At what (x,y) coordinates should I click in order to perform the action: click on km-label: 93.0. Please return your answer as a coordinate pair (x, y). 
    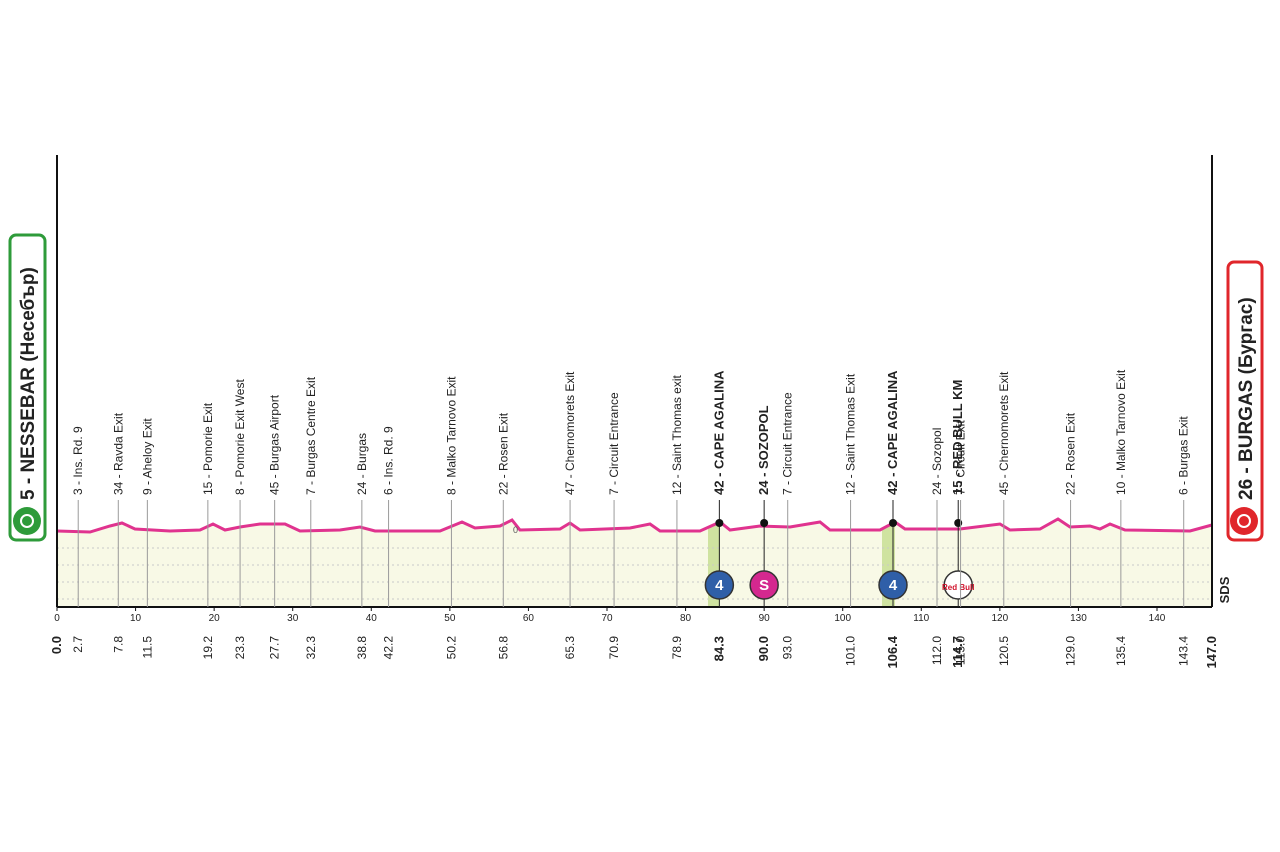
    Looking at the image, I should click on (788, 648).